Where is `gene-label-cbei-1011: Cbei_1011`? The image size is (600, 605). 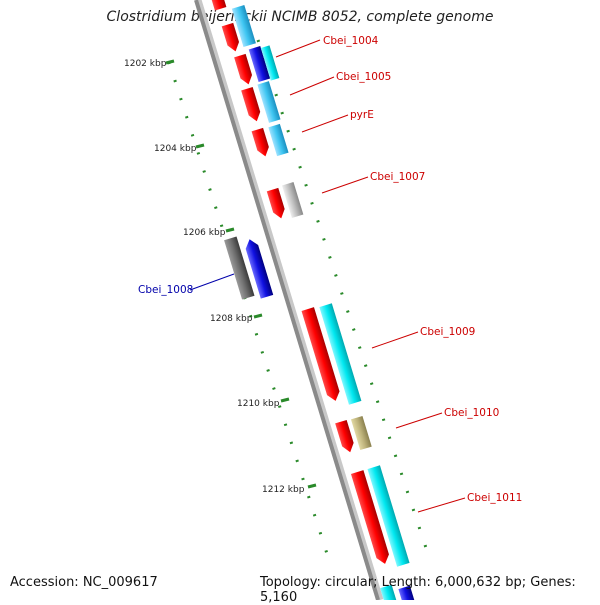 gene-label-cbei-1011: Cbei_1011 is located at coordinates (494, 498).